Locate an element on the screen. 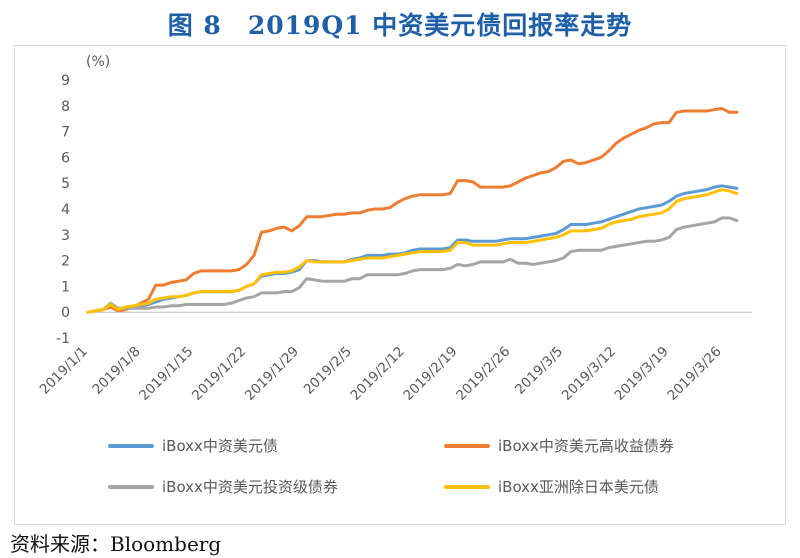 This screenshot has height=558, width=800. x-tick-label: 2019/1/8 is located at coordinates (116, 371).